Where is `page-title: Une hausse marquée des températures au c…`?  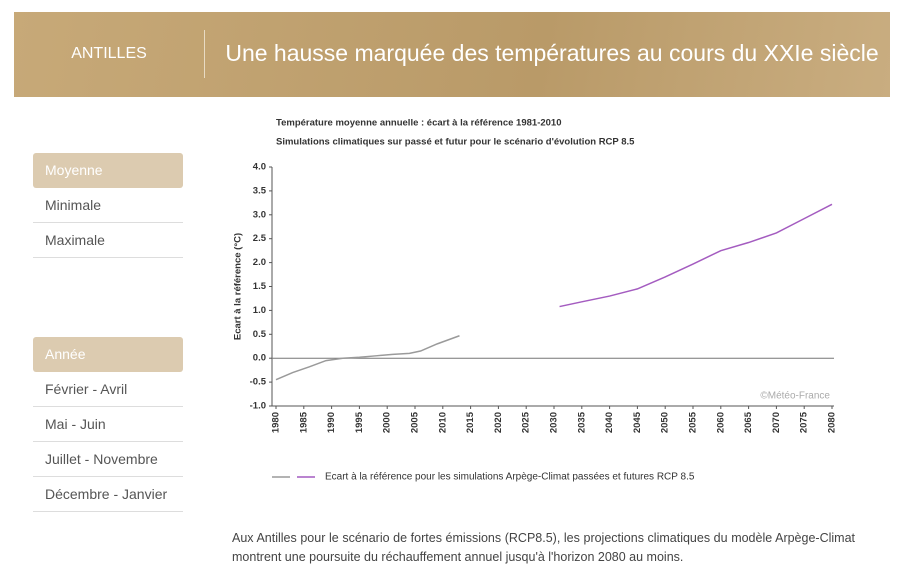
page-title: Une hausse marquée des températures au c… is located at coordinates (552, 53).